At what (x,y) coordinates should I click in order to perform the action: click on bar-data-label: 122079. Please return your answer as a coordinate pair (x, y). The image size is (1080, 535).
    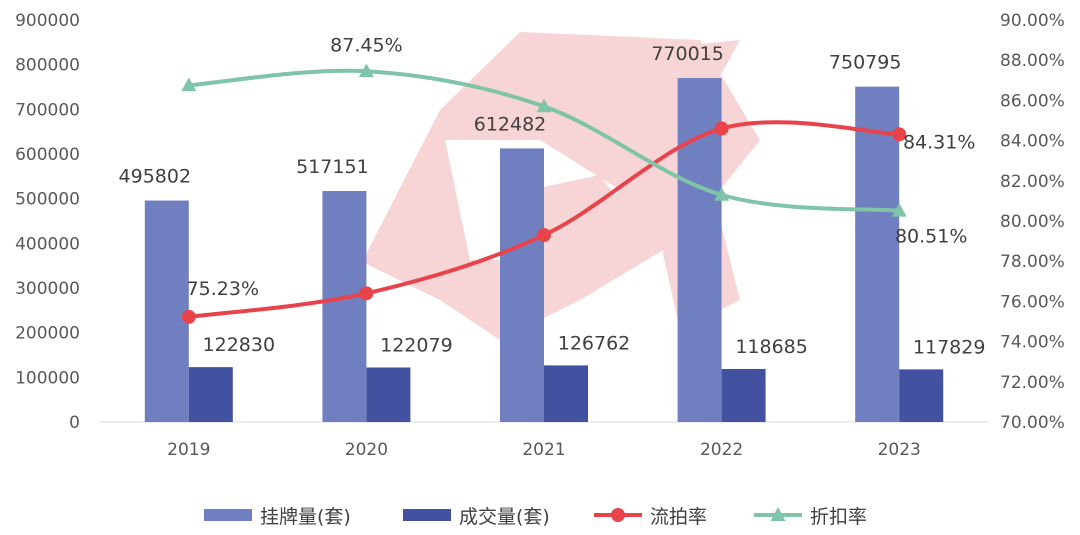
    Looking at the image, I should click on (416, 345).